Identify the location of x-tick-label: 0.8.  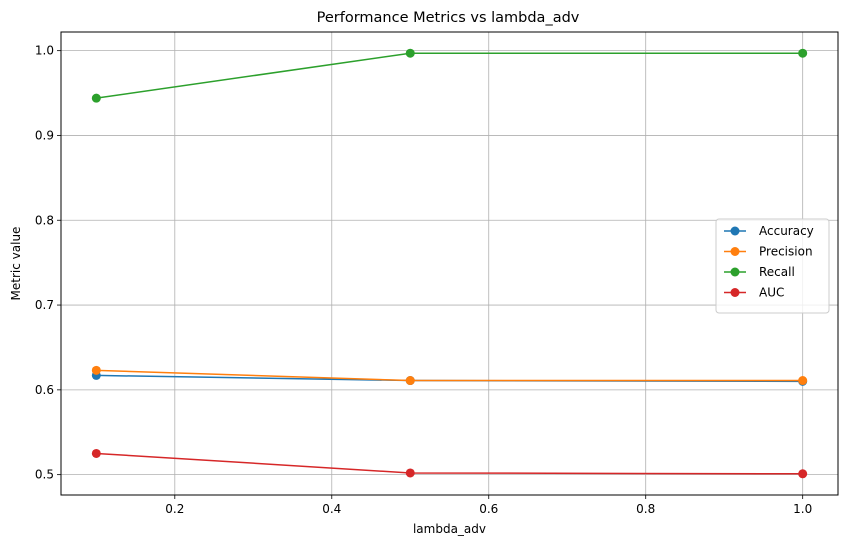
(645, 509).